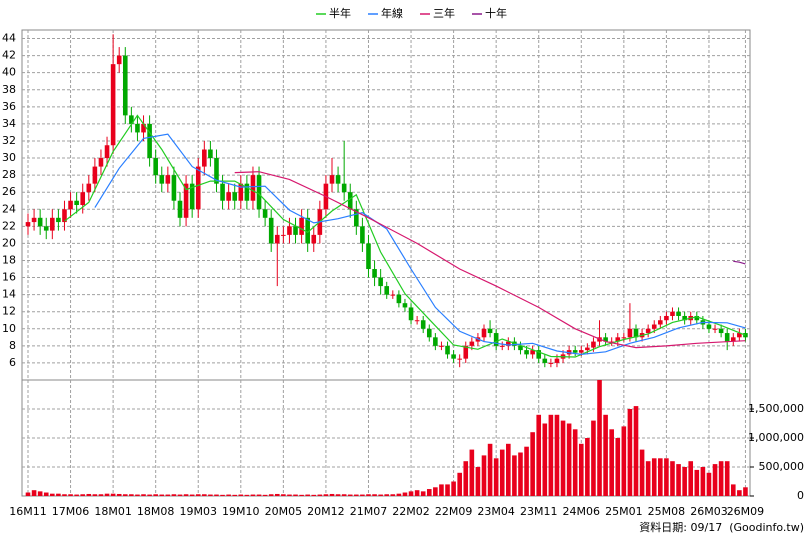 The image size is (808, 540). Describe the element at coordinates (241, 511) in the screenshot. I see `x-tick-label: 19M10` at that location.